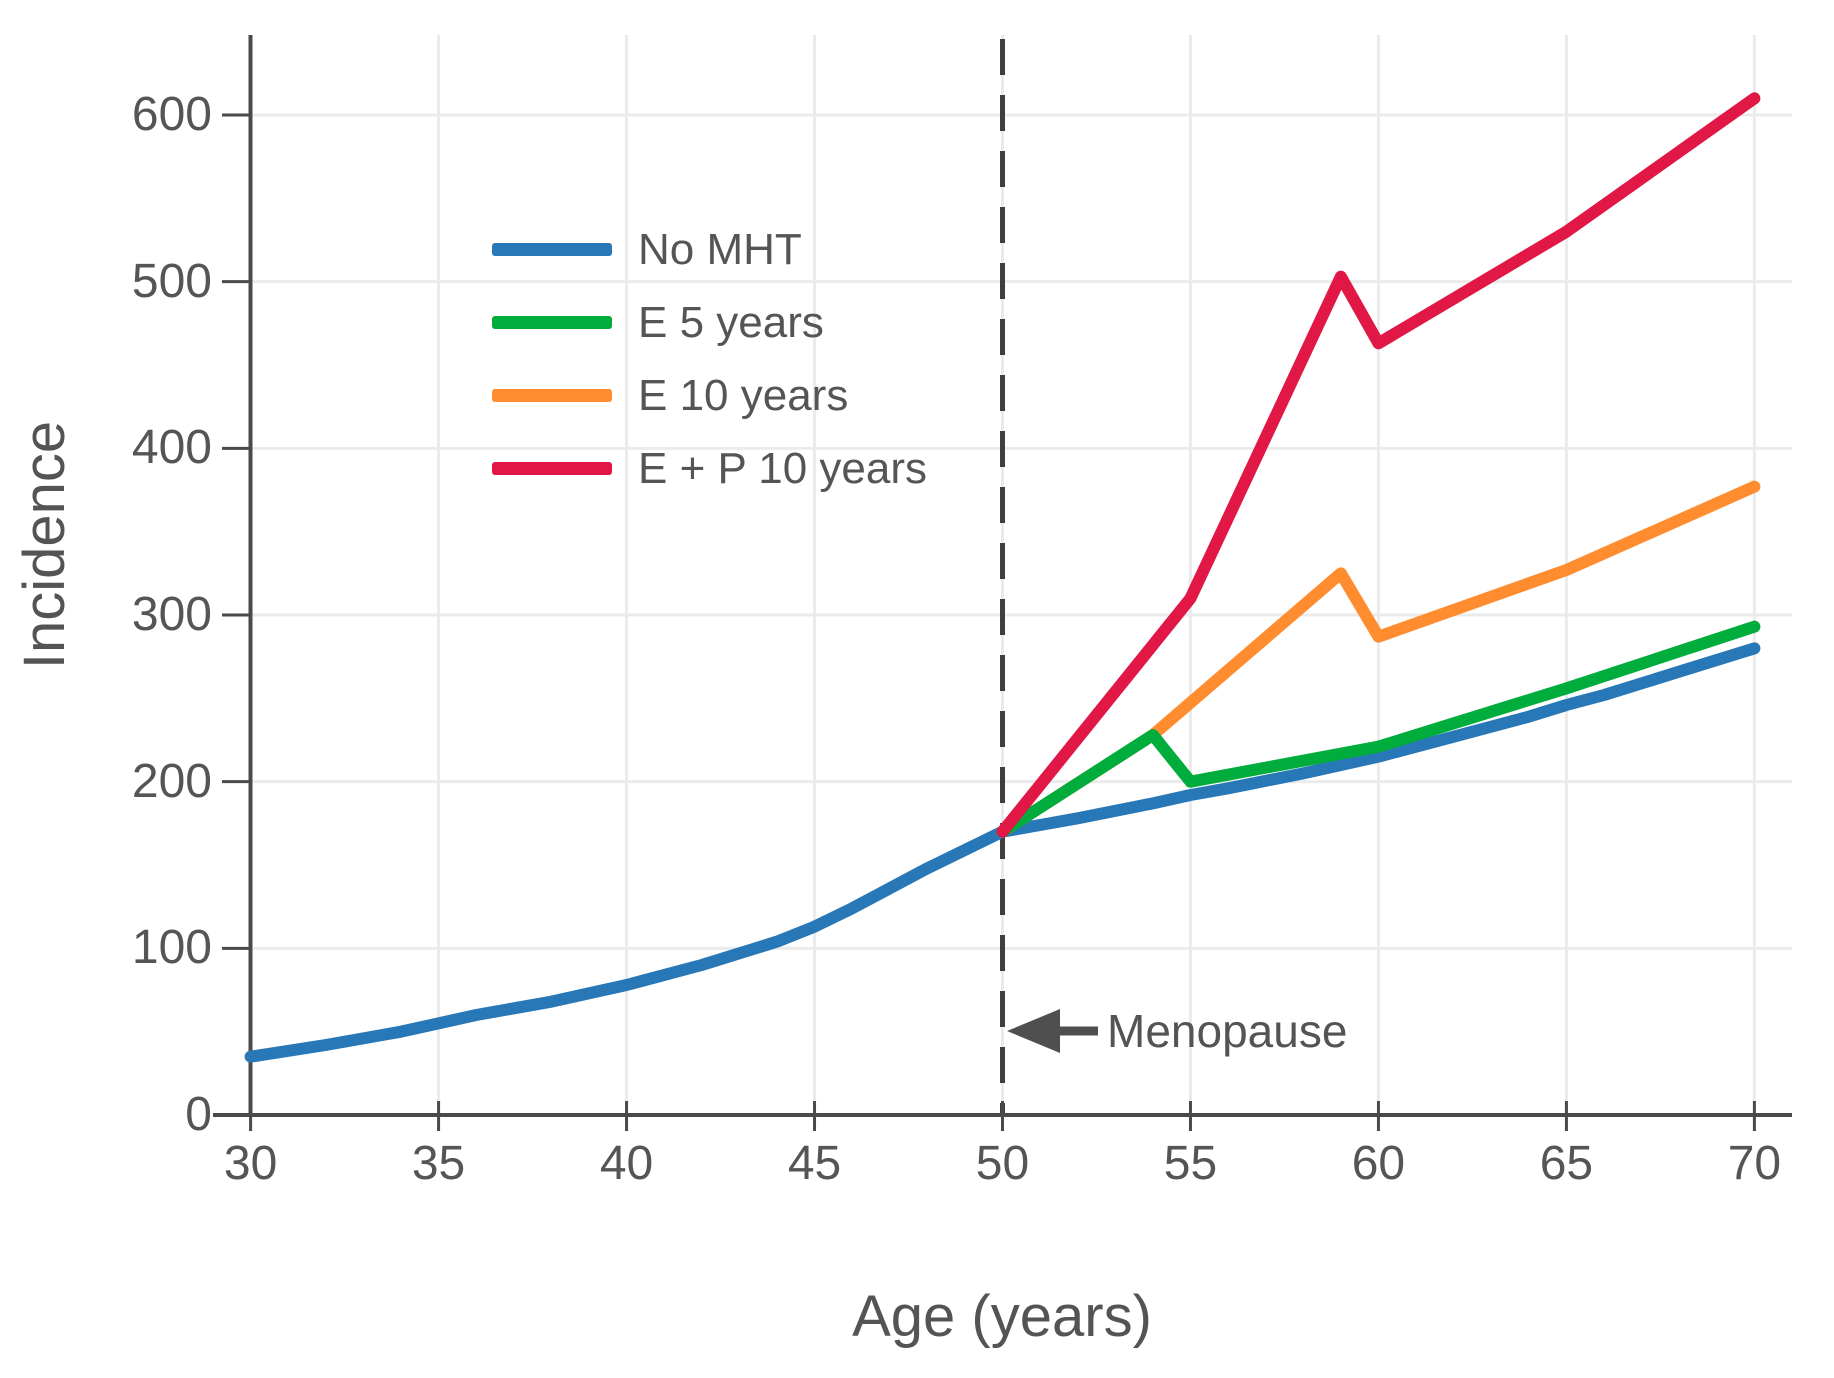 This screenshot has width=1834, height=1378. I want to click on y-axis-title: Incidence, so click(44, 545).